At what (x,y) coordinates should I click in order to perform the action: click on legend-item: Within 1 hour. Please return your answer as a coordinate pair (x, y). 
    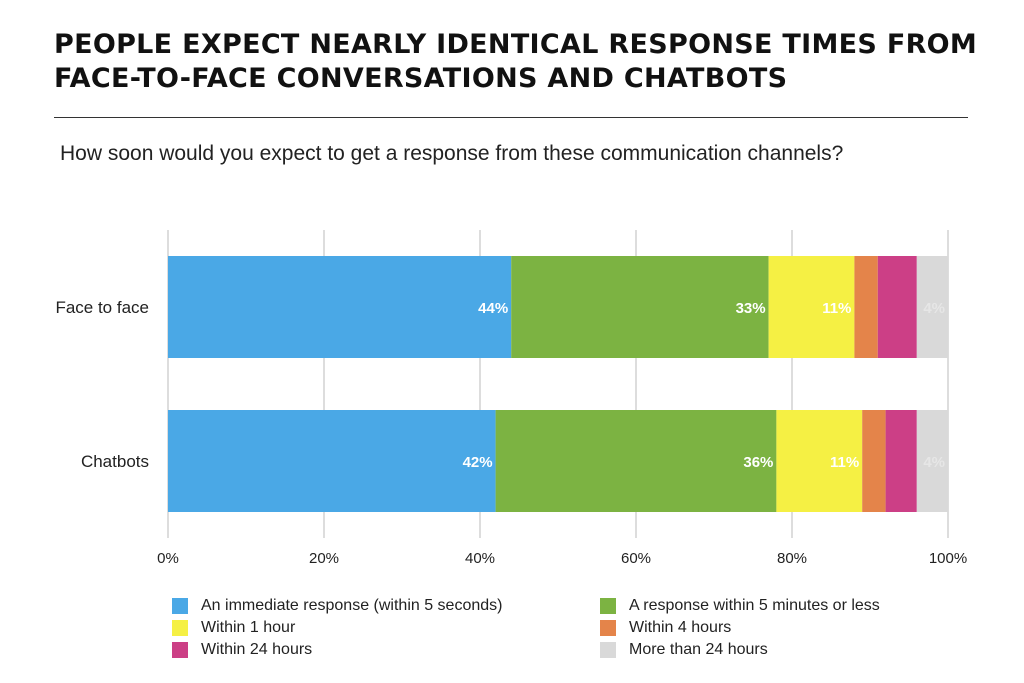
    Looking at the image, I should click on (233, 628).